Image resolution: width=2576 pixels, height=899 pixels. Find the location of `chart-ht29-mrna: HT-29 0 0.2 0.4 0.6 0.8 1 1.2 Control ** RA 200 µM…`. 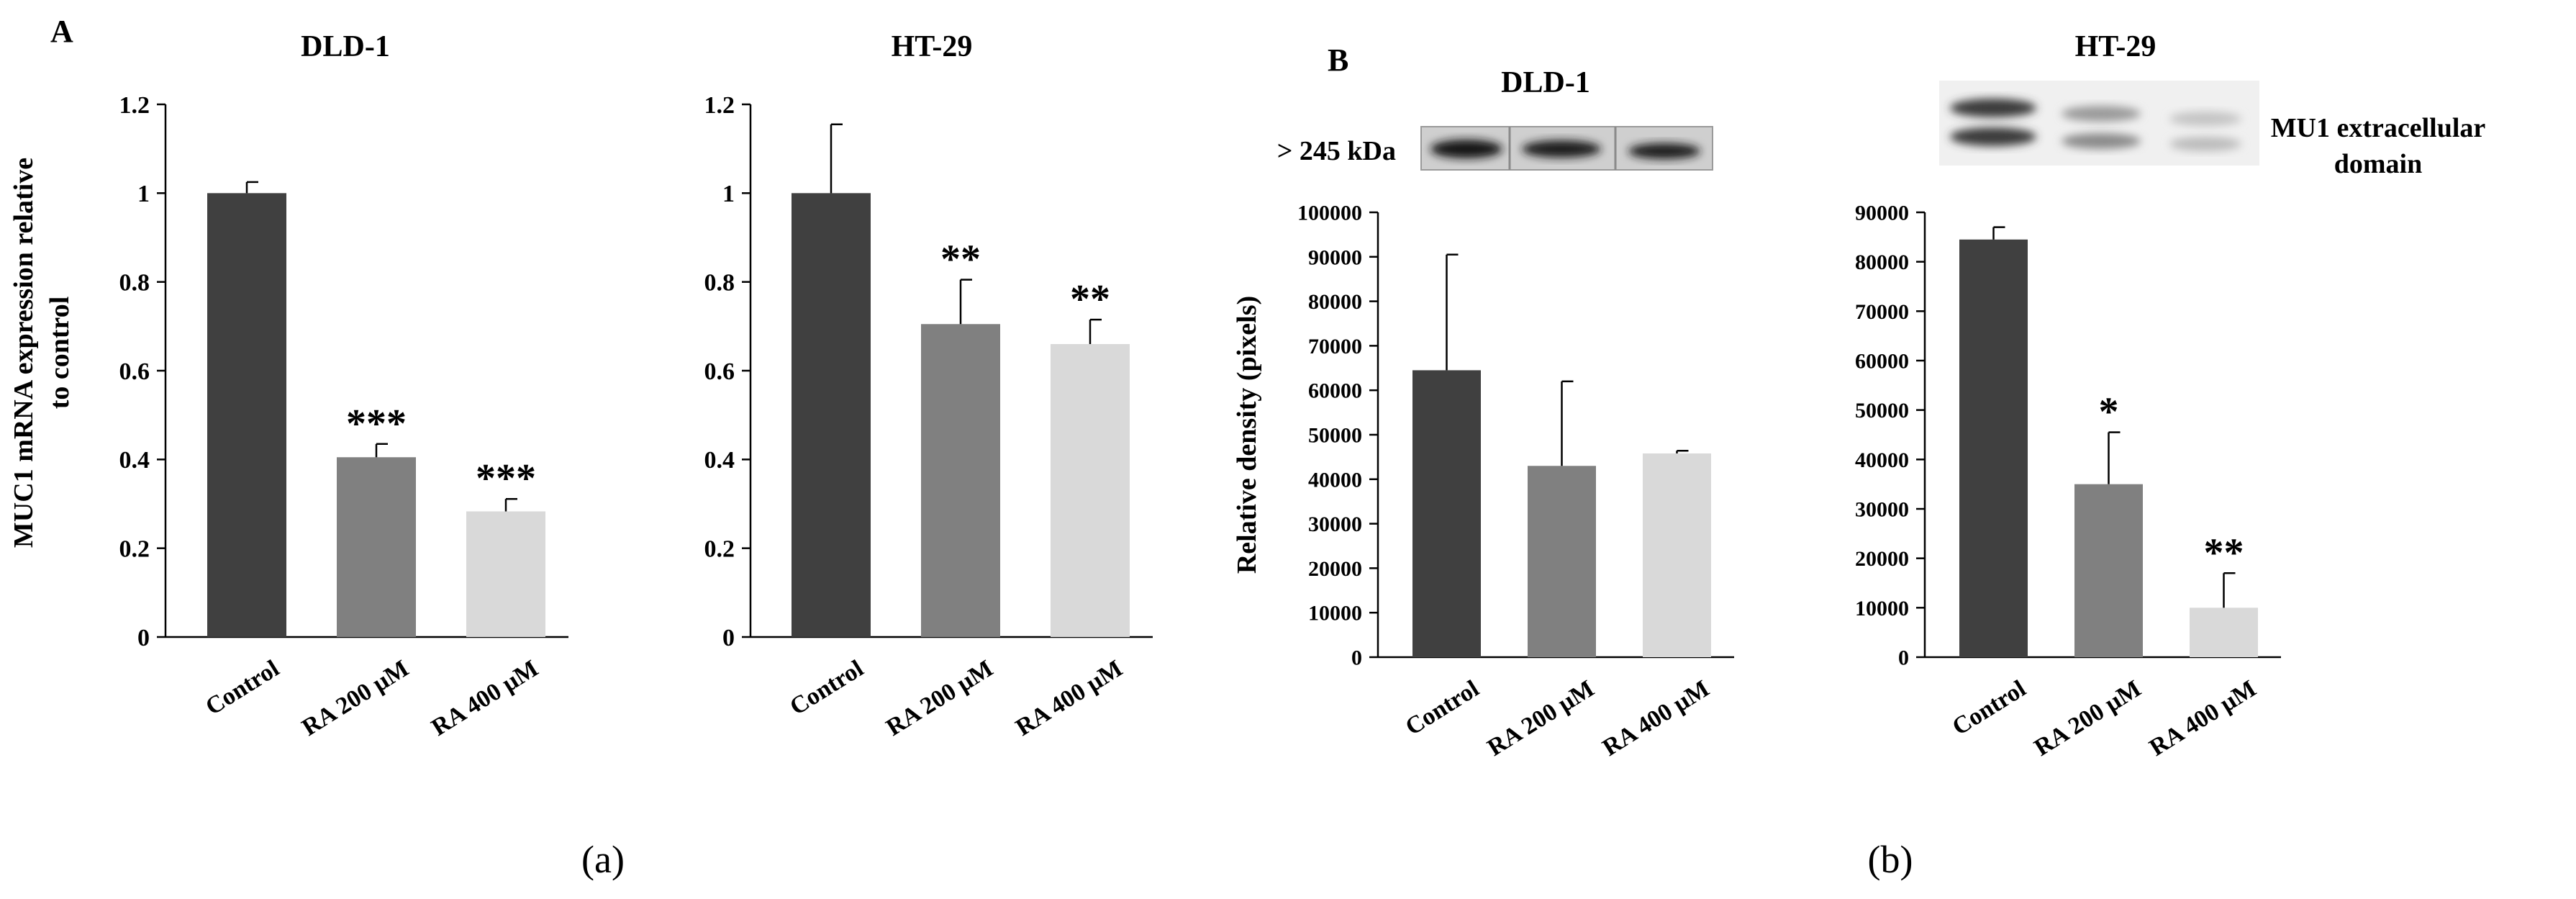

chart-ht29-mrna: HT-29 0 0.2 0.4 0.6 0.8 1 1.2 Control ** RA 200 µM… is located at coordinates (929, 386).